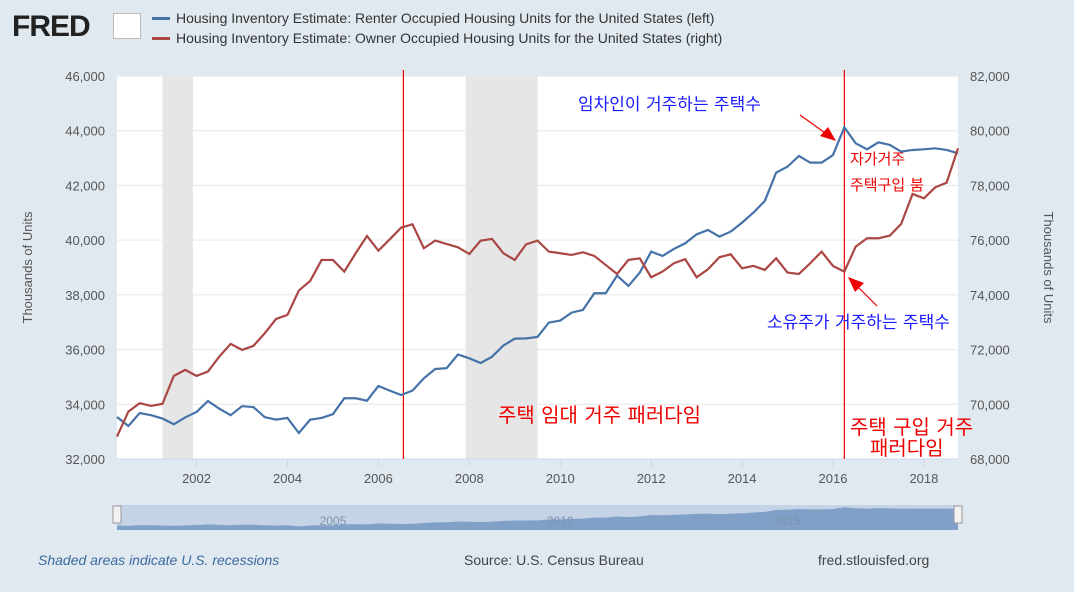 The image size is (1074, 592). I want to click on x-tick-label: 2016, so click(833, 478).